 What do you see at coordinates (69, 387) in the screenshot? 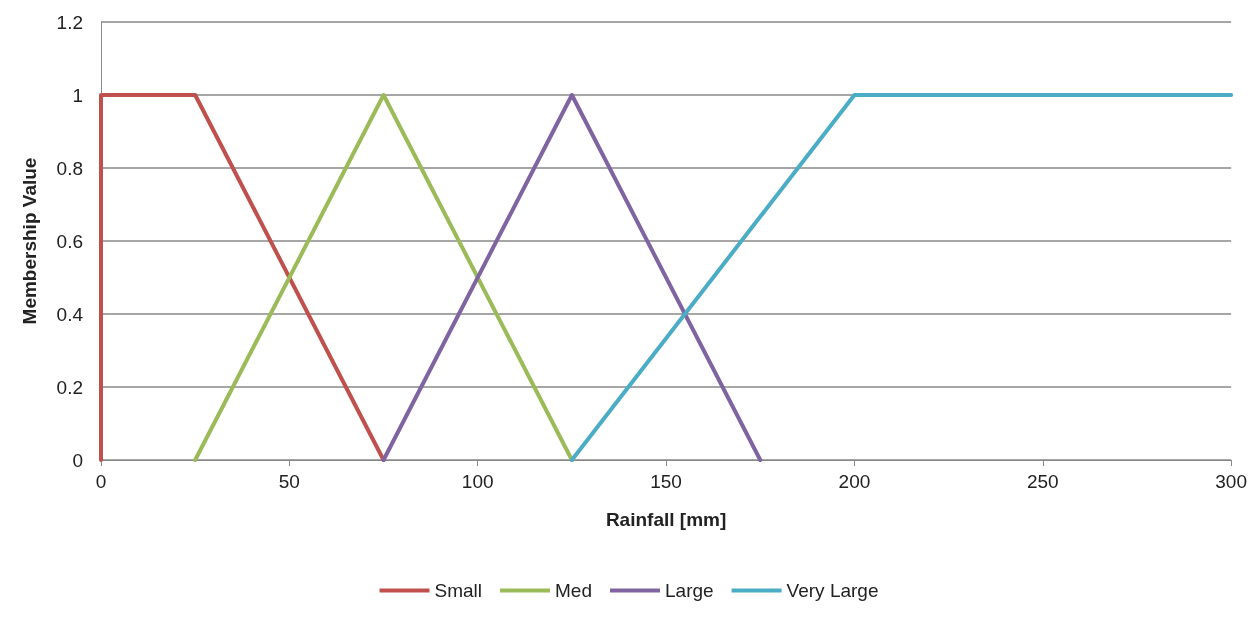
I see `y-tick-label: 0.2` at bounding box center [69, 387].